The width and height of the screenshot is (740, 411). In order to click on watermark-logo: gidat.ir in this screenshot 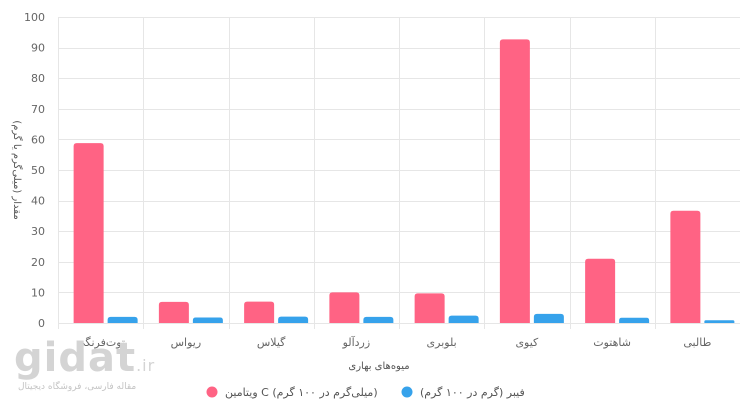, I will do `click(84, 362)`.